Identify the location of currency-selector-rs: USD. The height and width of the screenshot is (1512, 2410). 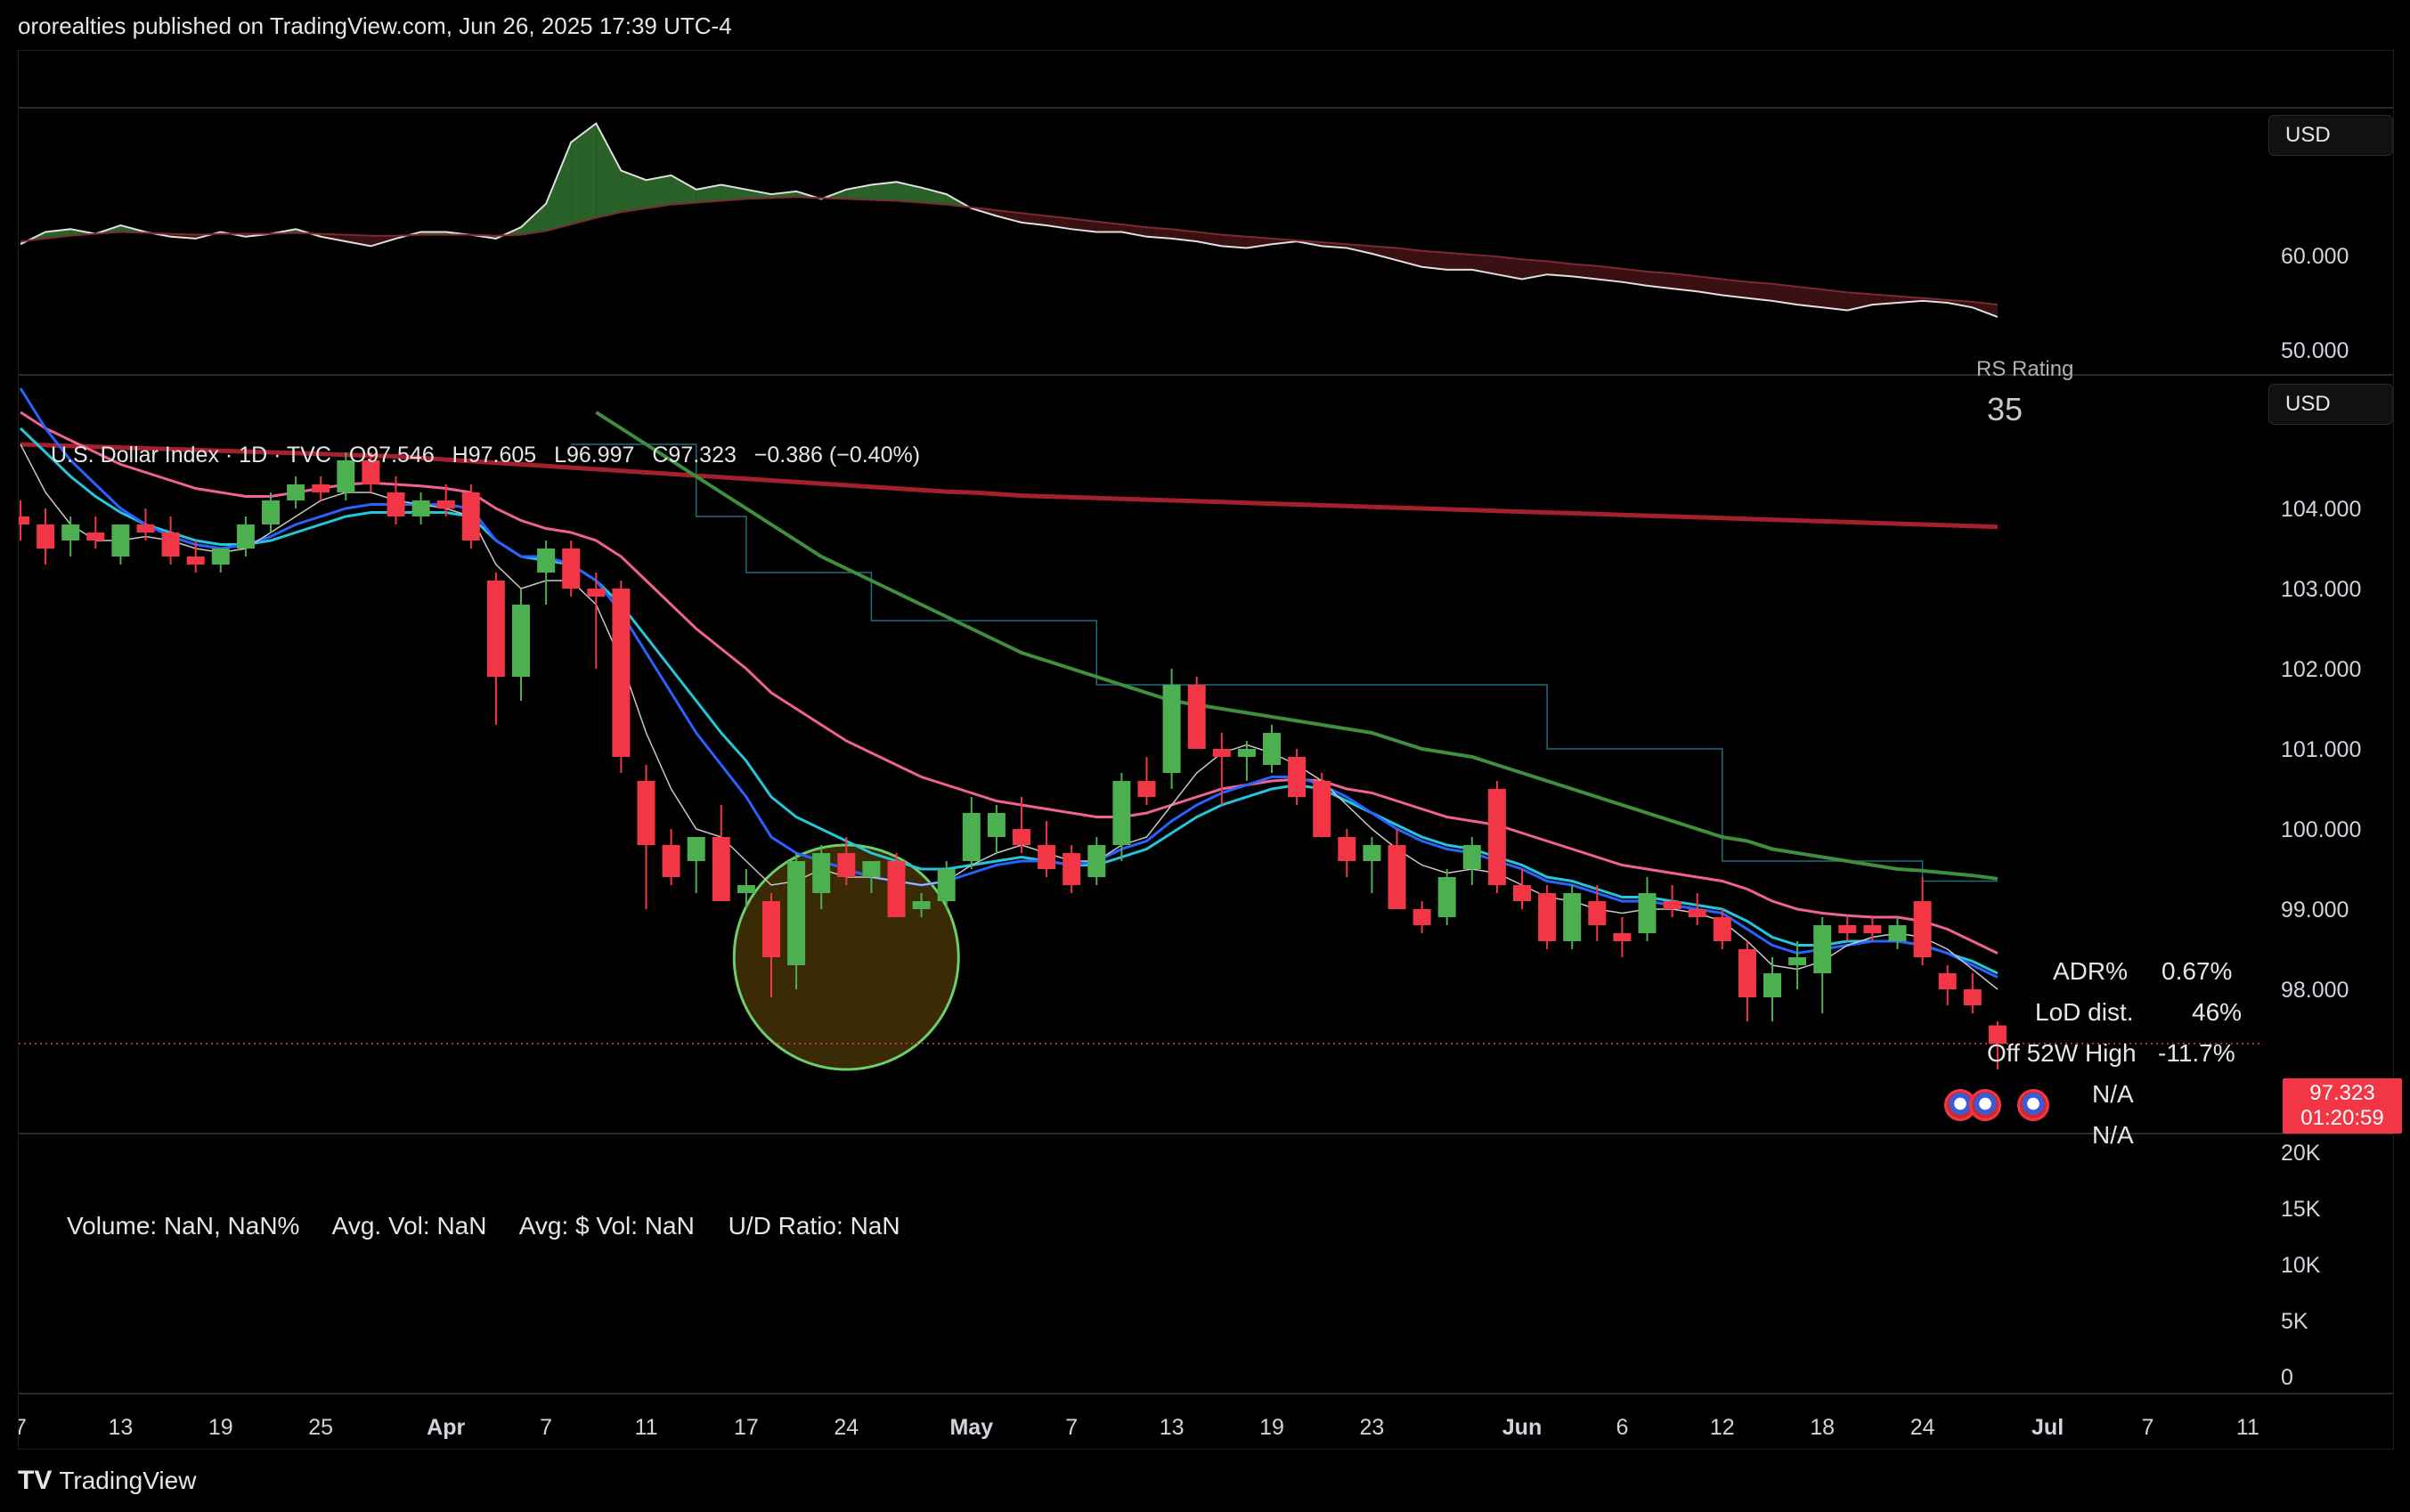
(2330, 135).